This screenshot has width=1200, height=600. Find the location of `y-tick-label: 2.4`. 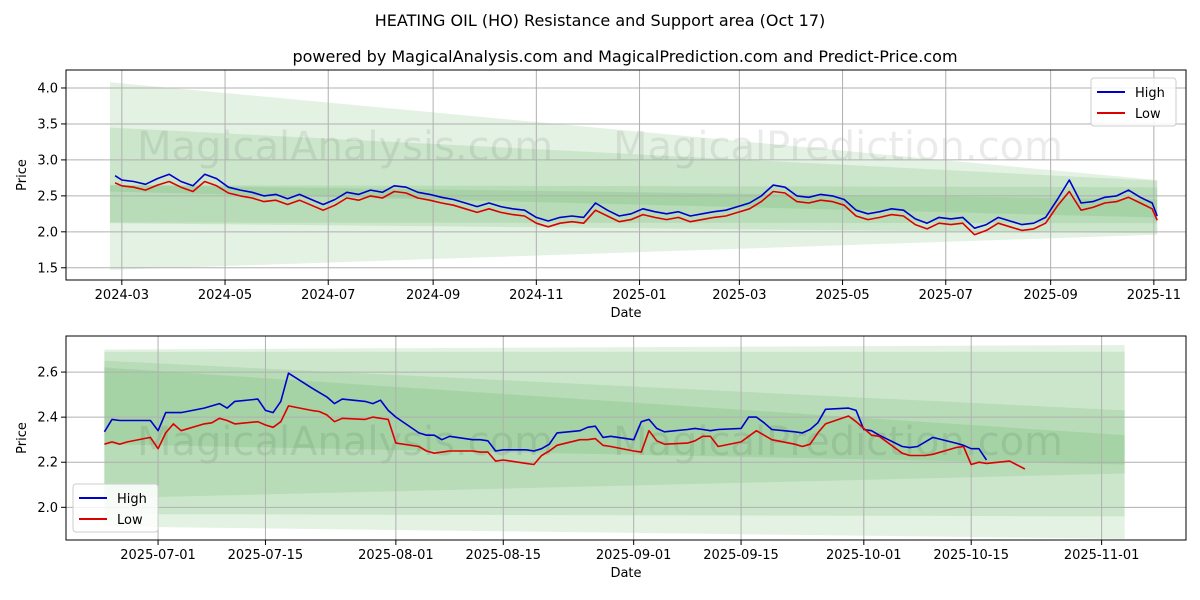

y-tick-label: 2.4 is located at coordinates (47, 418).